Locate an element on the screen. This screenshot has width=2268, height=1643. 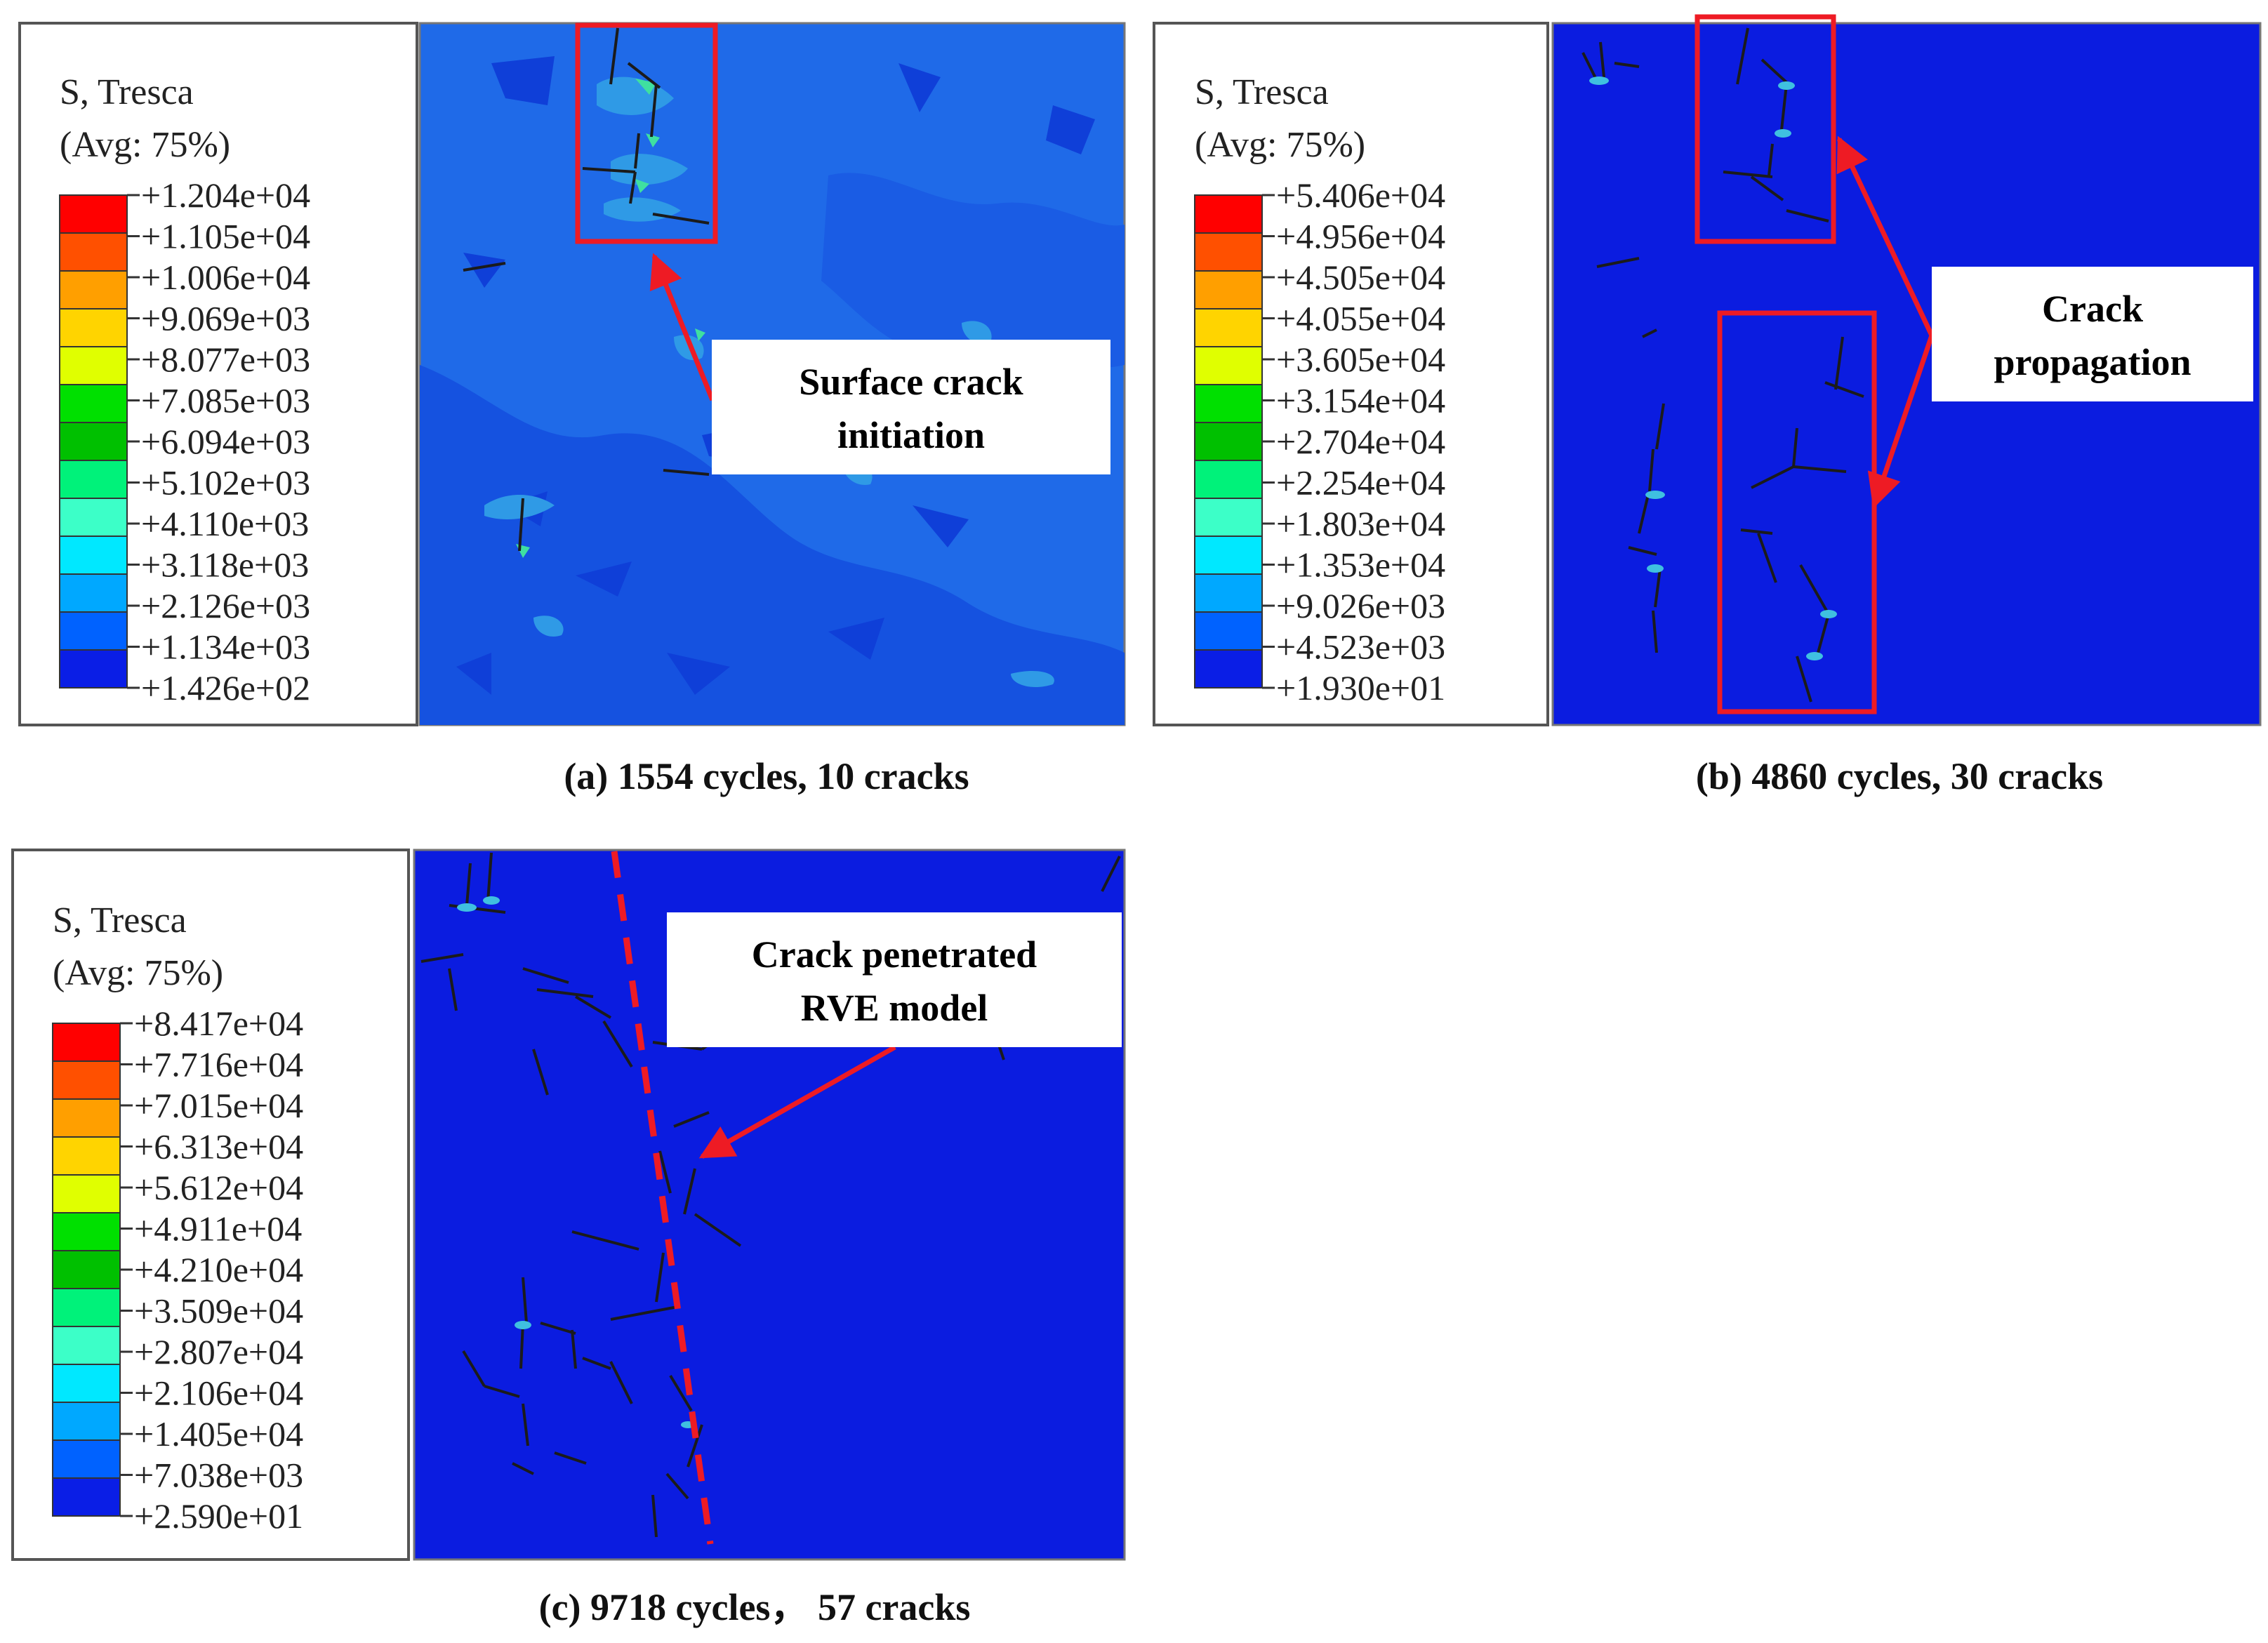
colorbar-tick-label: +9.069e+03 is located at coordinates (225, 318).